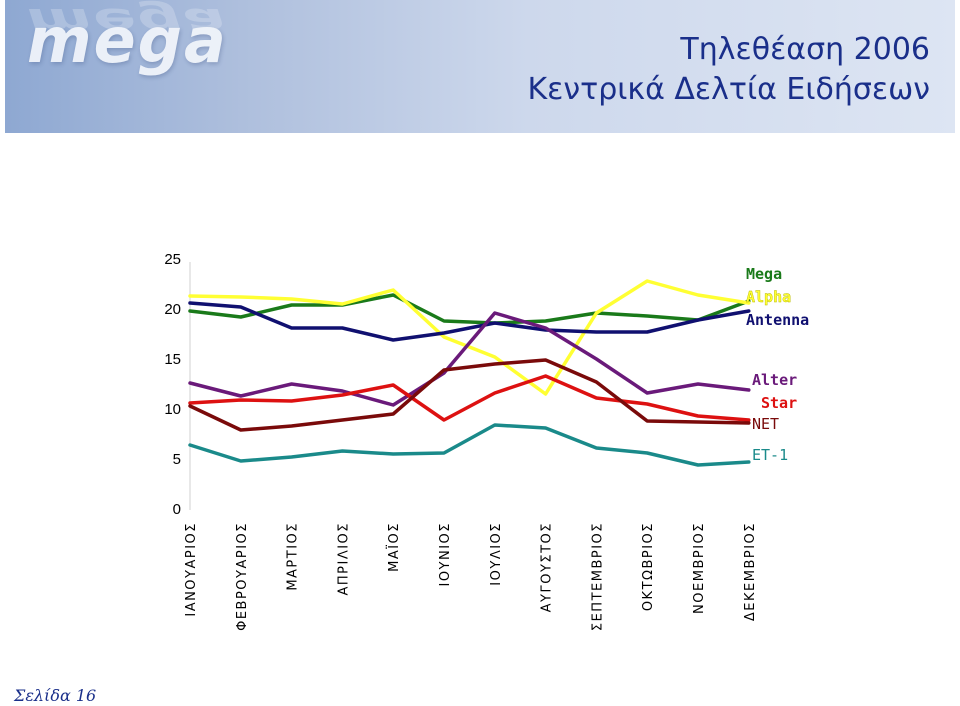 This screenshot has height=706, width=960. What do you see at coordinates (547, 567) in the screenshot?
I see `x-tick-label: ΑΥΓΟΥΣΤΟΣ` at bounding box center [547, 567].